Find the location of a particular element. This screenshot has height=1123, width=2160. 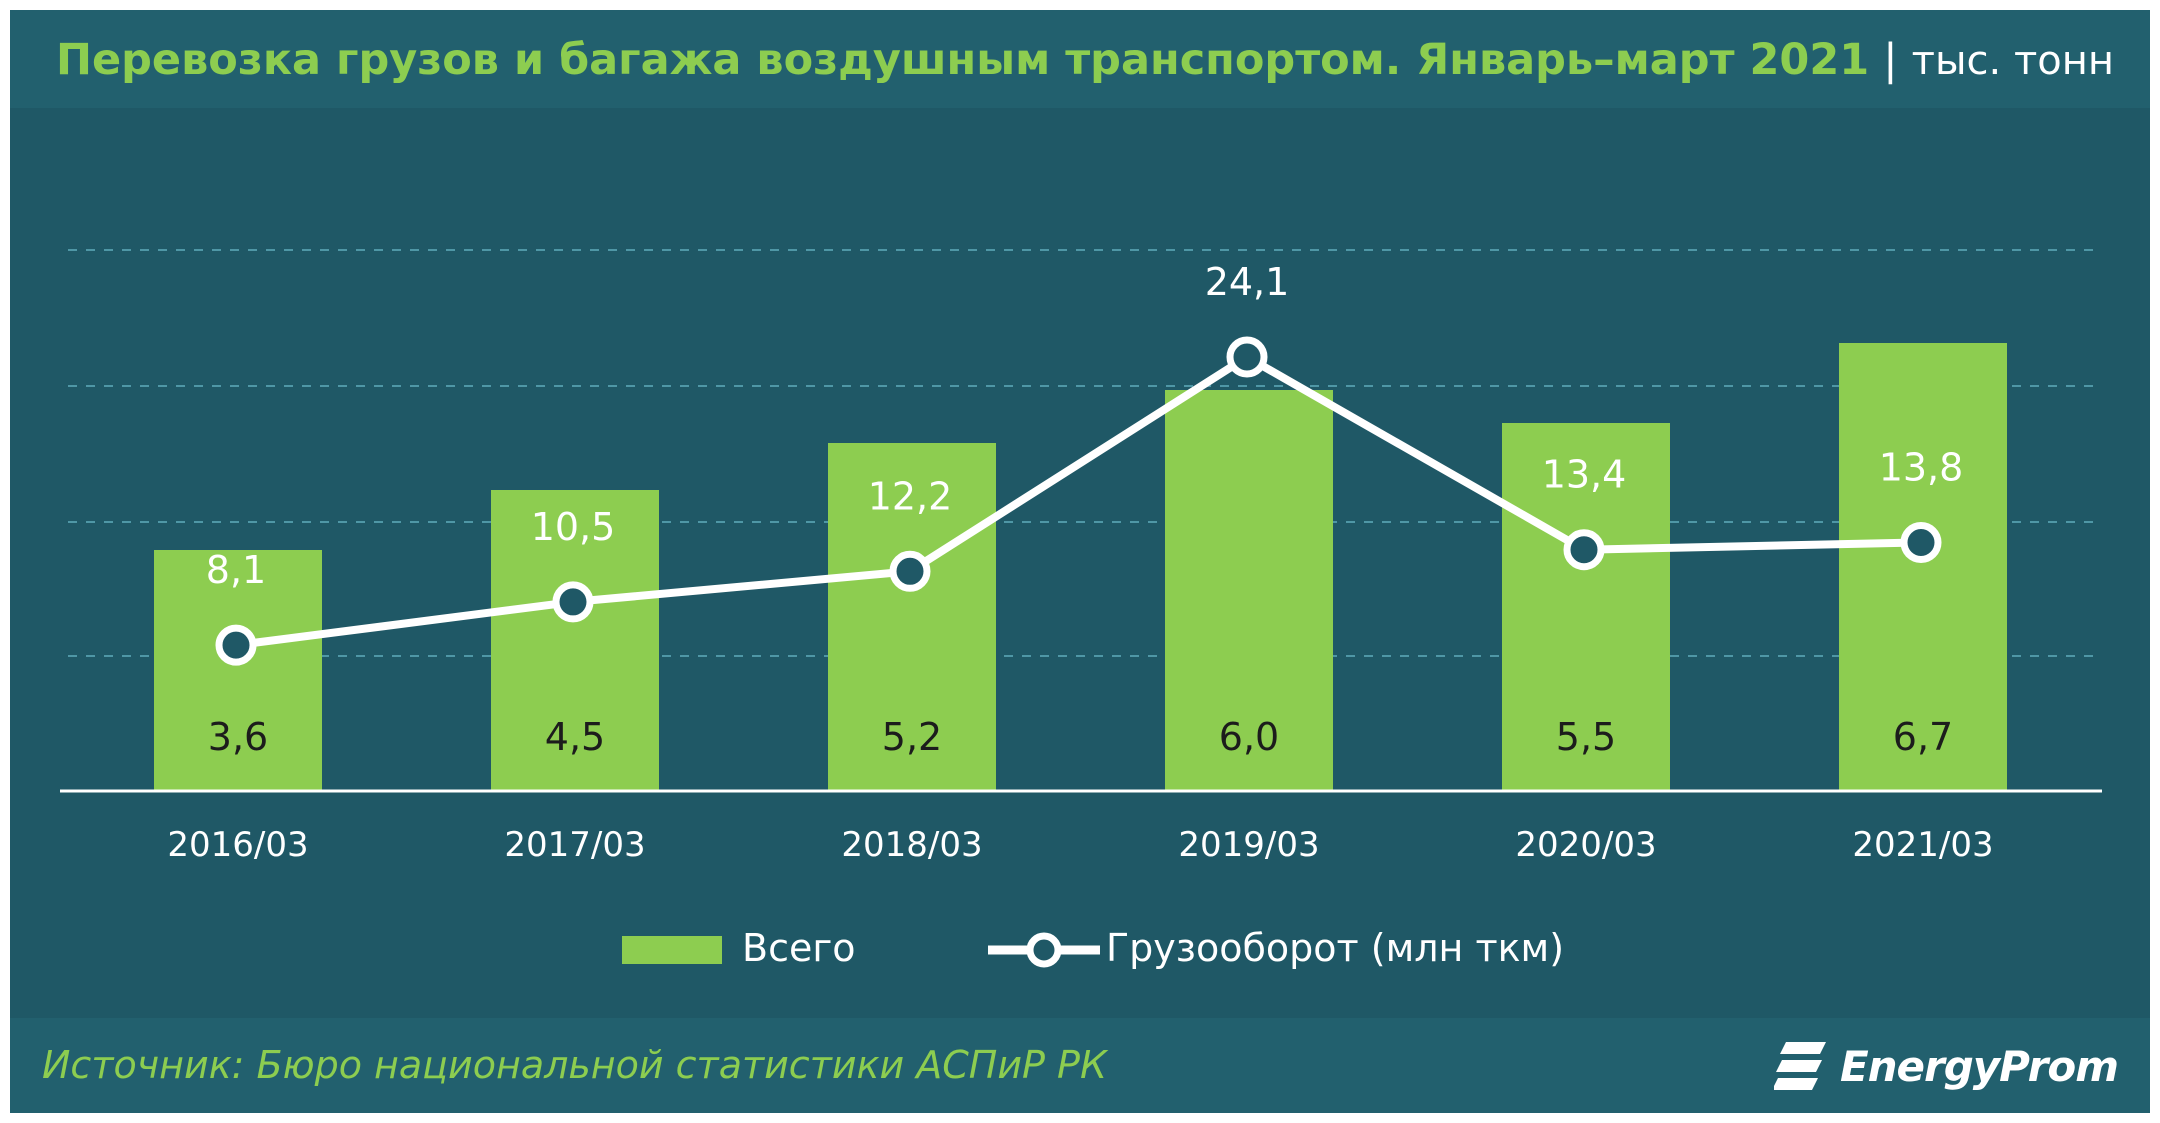

line-value-label: 12,2 is located at coordinates (910, 496).